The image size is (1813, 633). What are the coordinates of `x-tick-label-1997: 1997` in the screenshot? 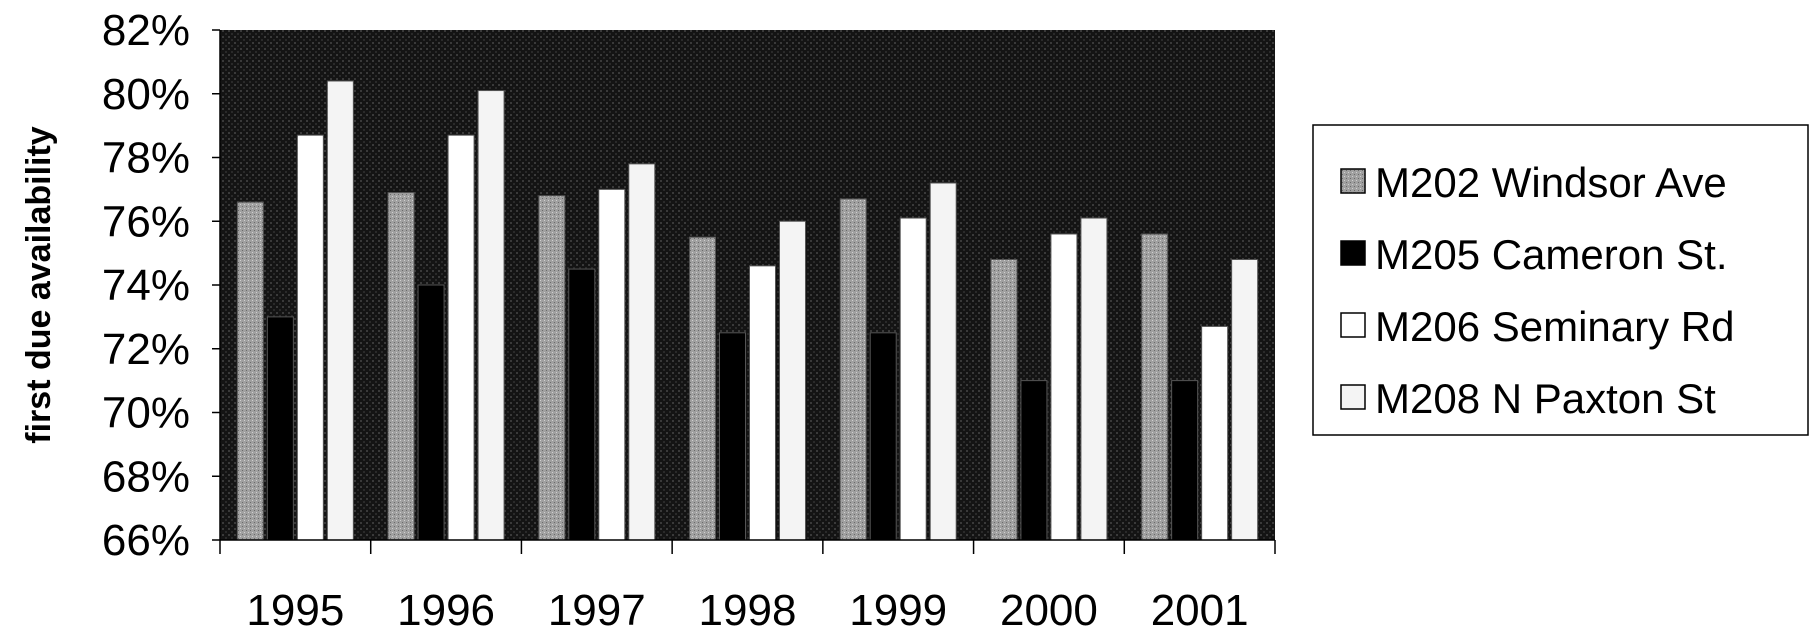 It's located at (597, 609).